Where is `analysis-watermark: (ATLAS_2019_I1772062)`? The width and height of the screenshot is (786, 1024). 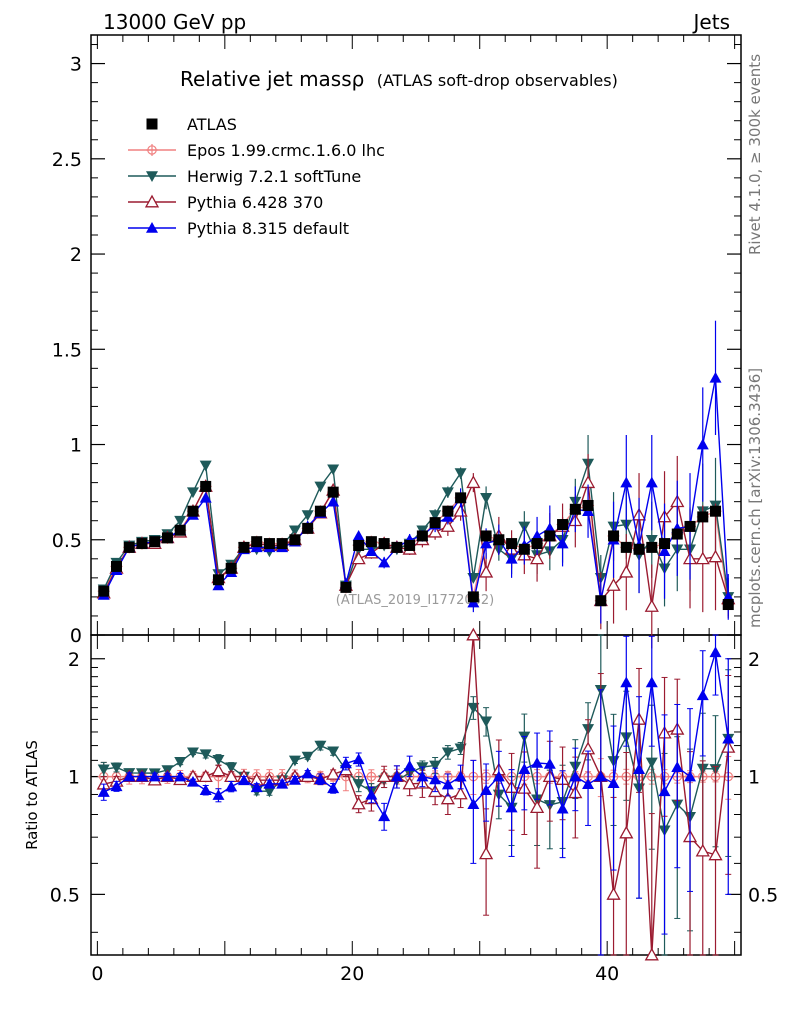
analysis-watermark: (ATLAS_2019_I1772062) is located at coordinates (415, 600).